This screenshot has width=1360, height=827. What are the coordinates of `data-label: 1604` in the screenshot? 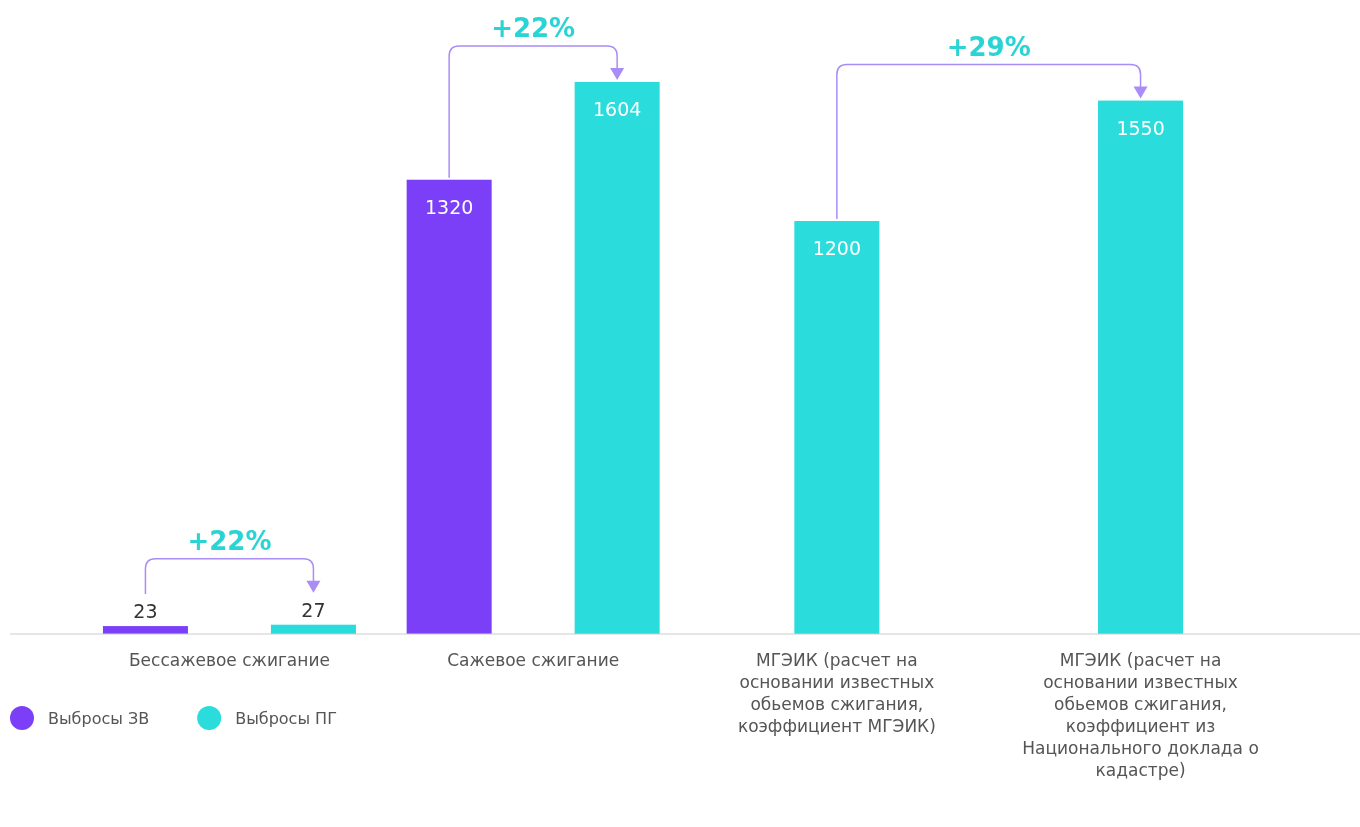 It's located at (617, 109).